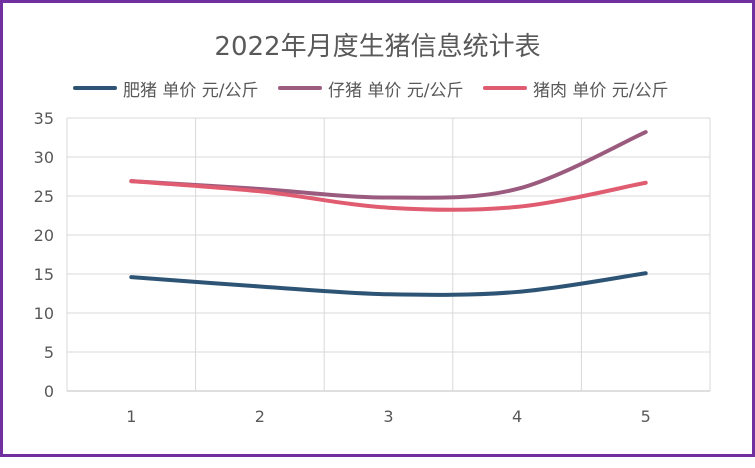  I want to click on y-tick-label: 10, so click(44, 313).